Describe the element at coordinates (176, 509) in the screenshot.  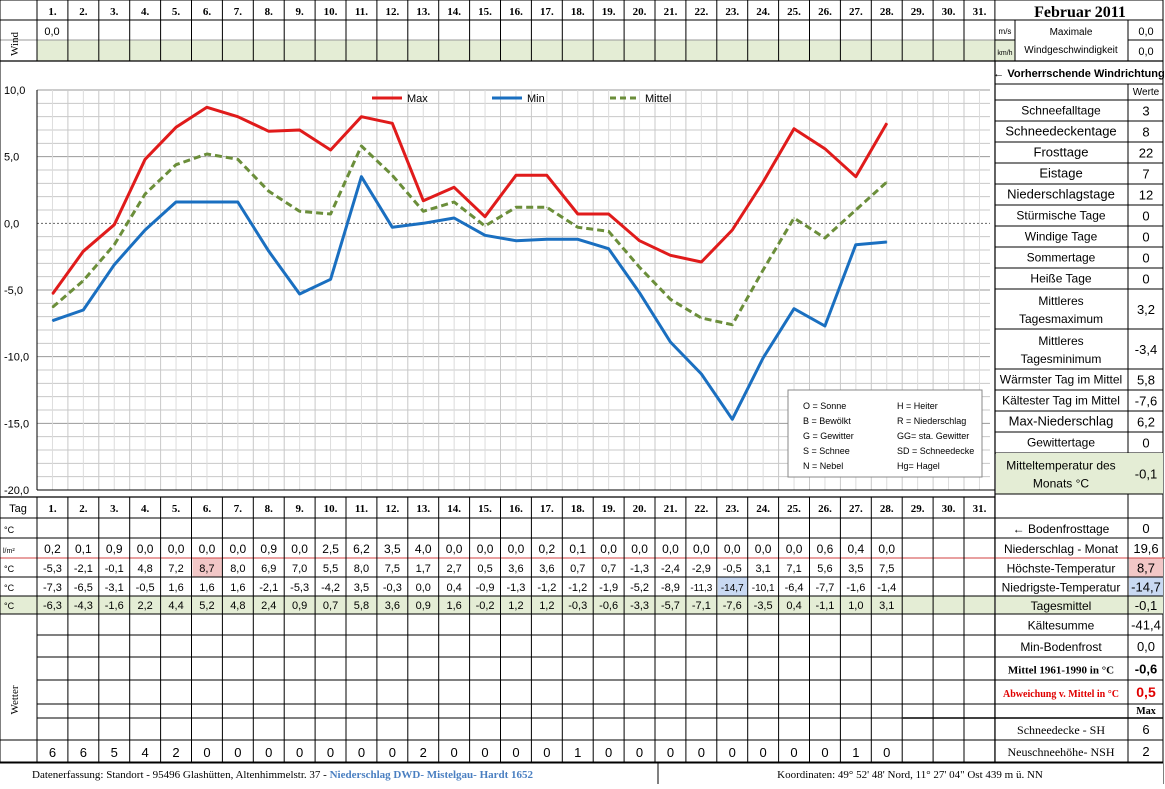
I see `day-header: 5.` at that location.